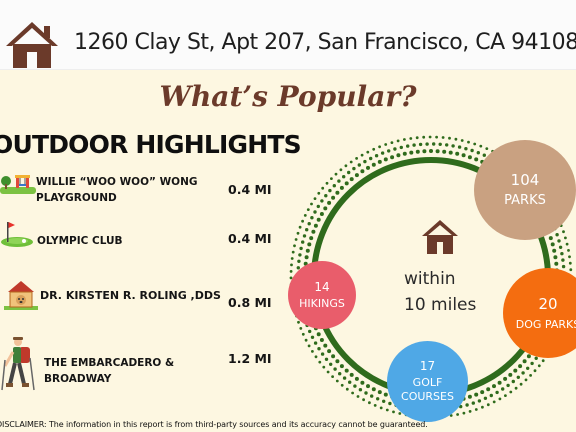 The image size is (576, 432). What do you see at coordinates (17, 234) in the screenshot?
I see `golf-green-icon` at bounding box center [17, 234].